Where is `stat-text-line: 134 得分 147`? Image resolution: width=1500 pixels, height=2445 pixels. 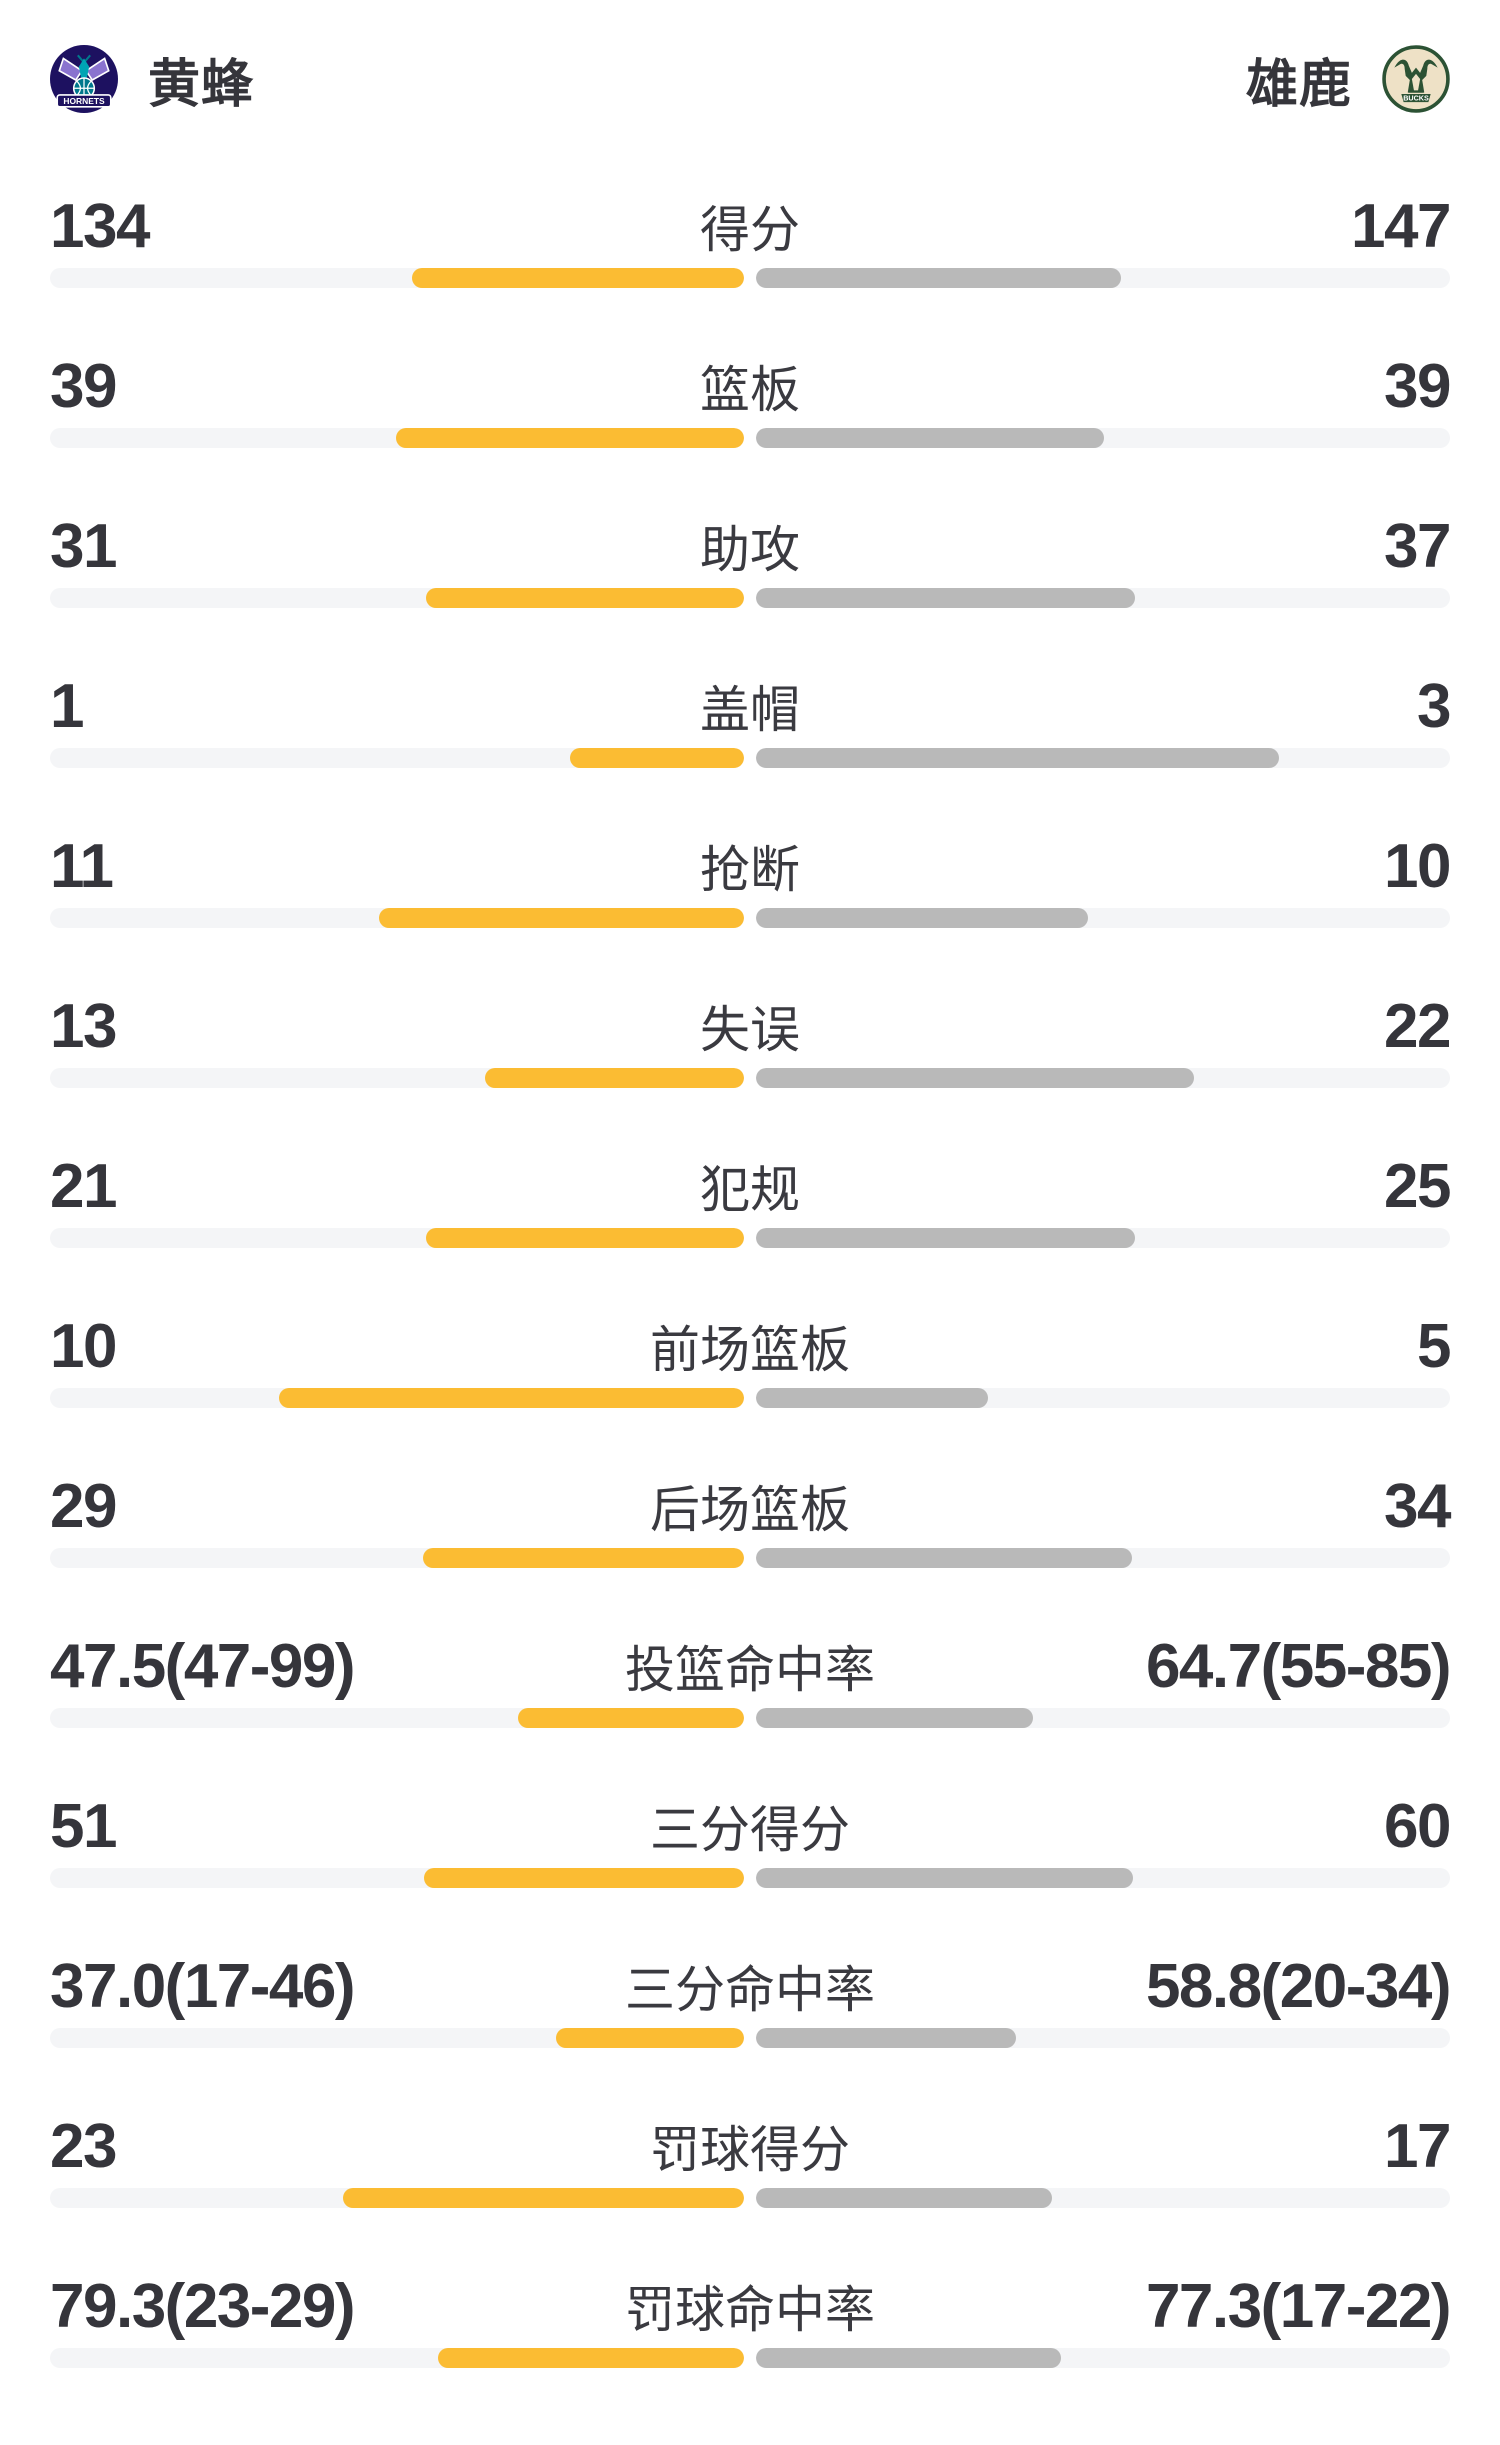
stat-text-line: 134 得分 147 is located at coordinates (751, 226).